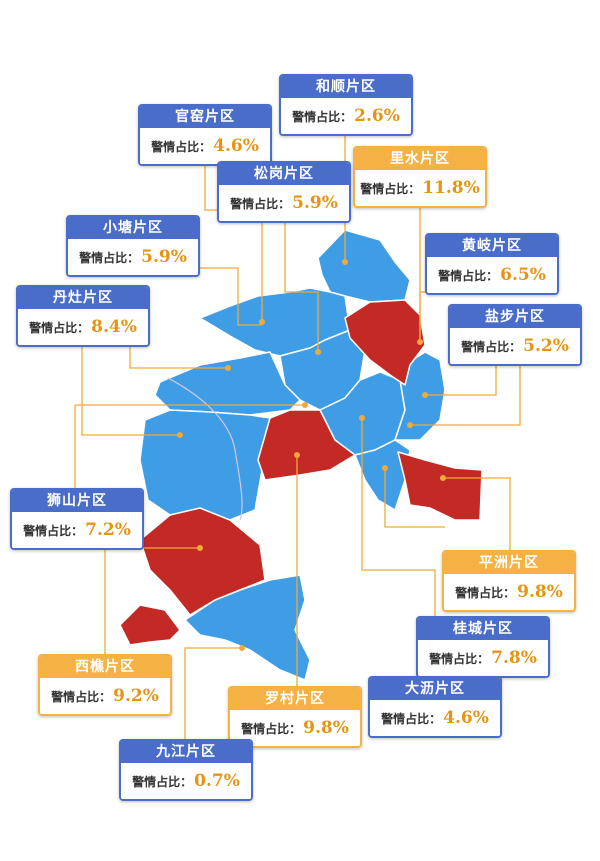 This screenshot has width=600, height=861. I want to click on label-jiujiang-title: 九江片区, so click(186, 752).